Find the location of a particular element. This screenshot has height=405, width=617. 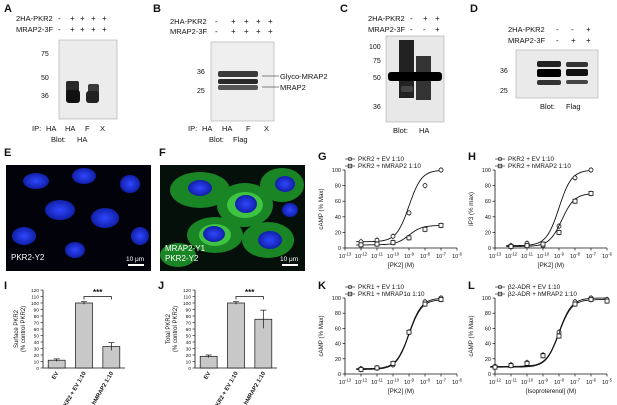

panel-e: E PKR2-Y2 10 μm is located at coordinates (77, 209).